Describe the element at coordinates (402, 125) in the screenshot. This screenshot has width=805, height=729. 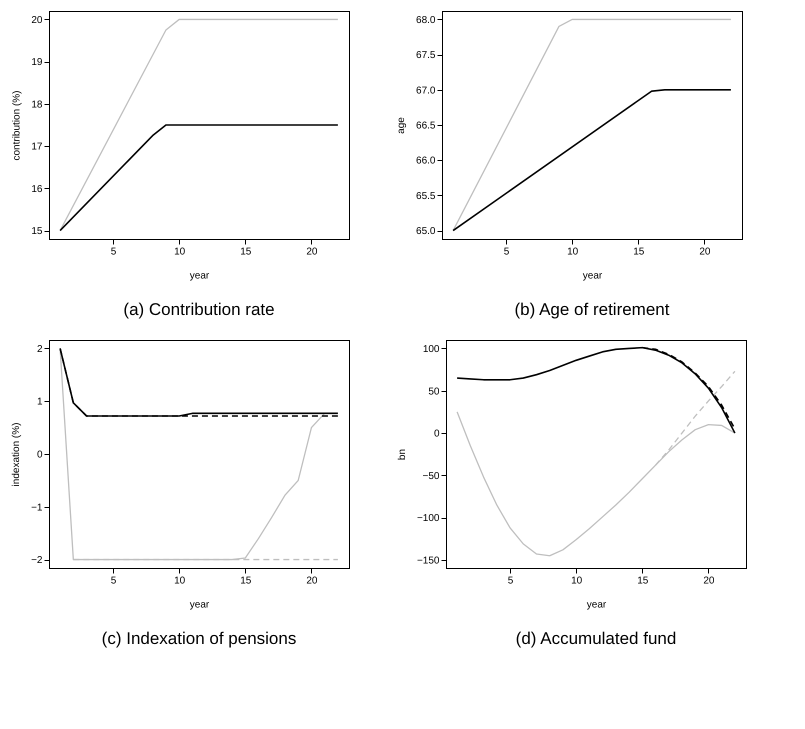
I see `y-axis-title: age` at that location.